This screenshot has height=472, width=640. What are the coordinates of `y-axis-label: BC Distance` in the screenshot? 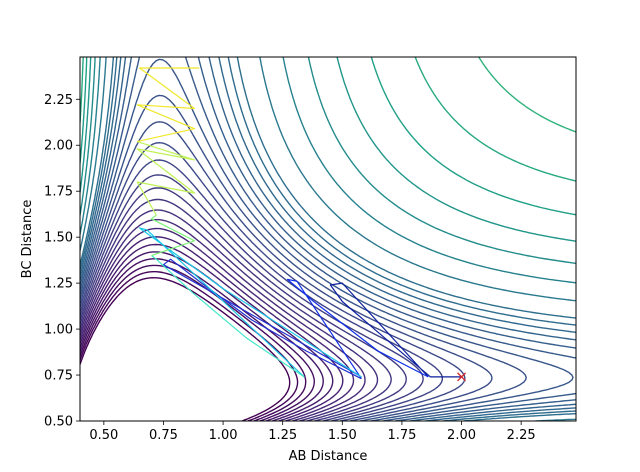 It's located at (27, 239).